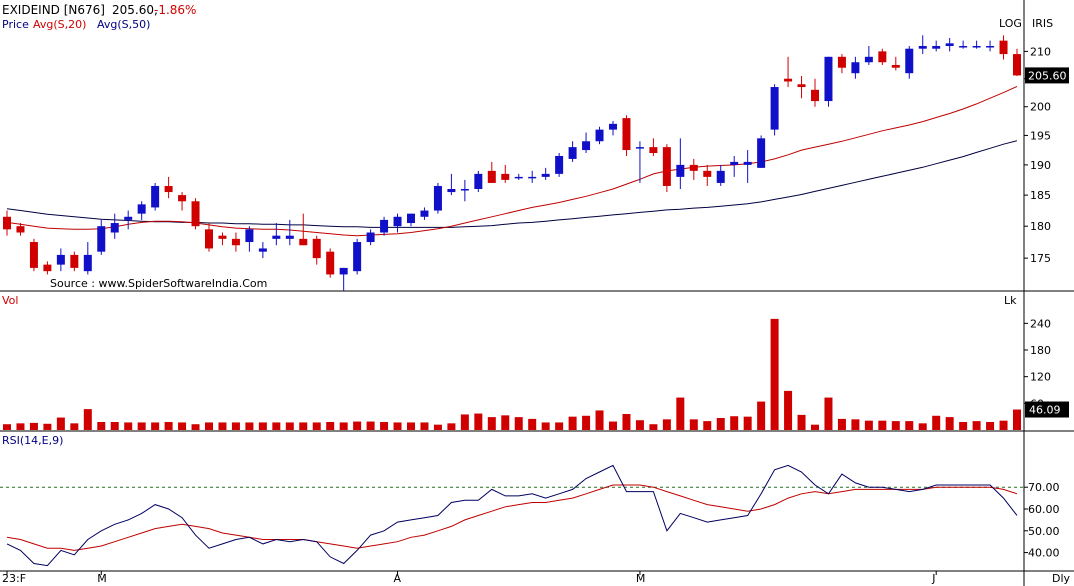 The height and width of the screenshot is (586, 1074). I want to click on symbol-label: EXIDEIND [N676], so click(53, 10).